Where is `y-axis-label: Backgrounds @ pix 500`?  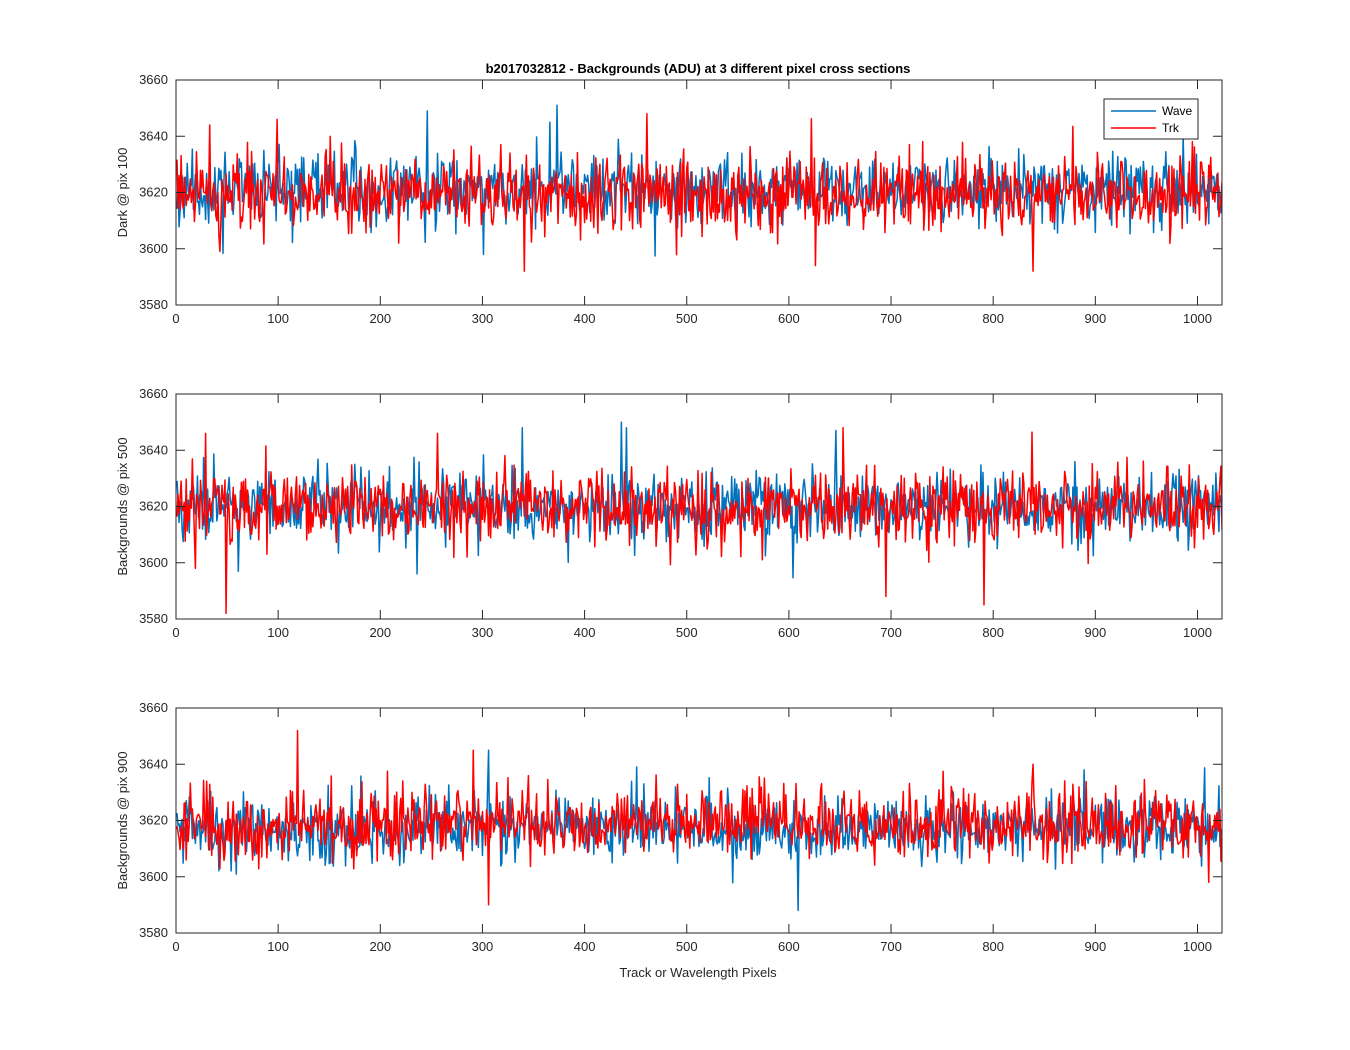
y-axis-label: Backgrounds @ pix 500 is located at coordinates (122, 506).